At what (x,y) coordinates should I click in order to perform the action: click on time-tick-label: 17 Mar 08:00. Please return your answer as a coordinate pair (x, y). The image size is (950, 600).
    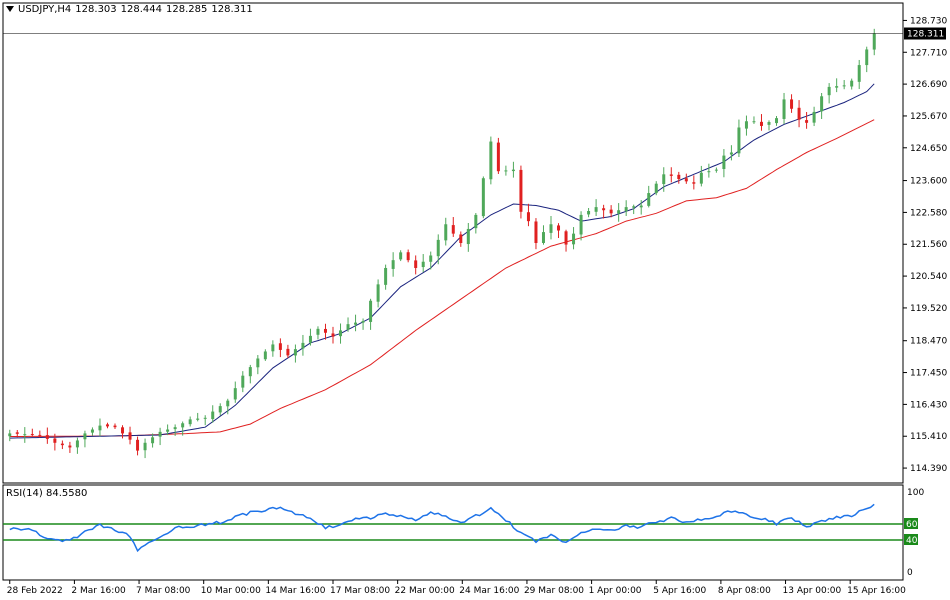
    Looking at the image, I should click on (360, 591).